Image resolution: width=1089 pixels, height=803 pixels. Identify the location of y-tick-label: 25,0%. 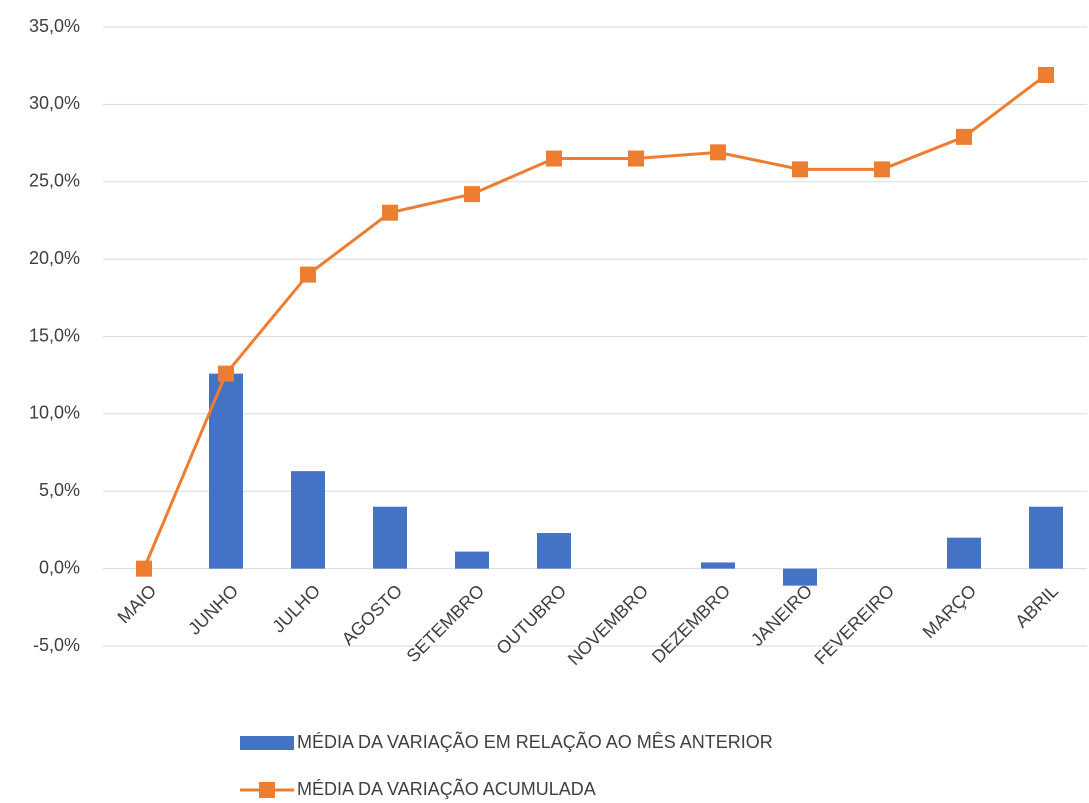
(54, 181).